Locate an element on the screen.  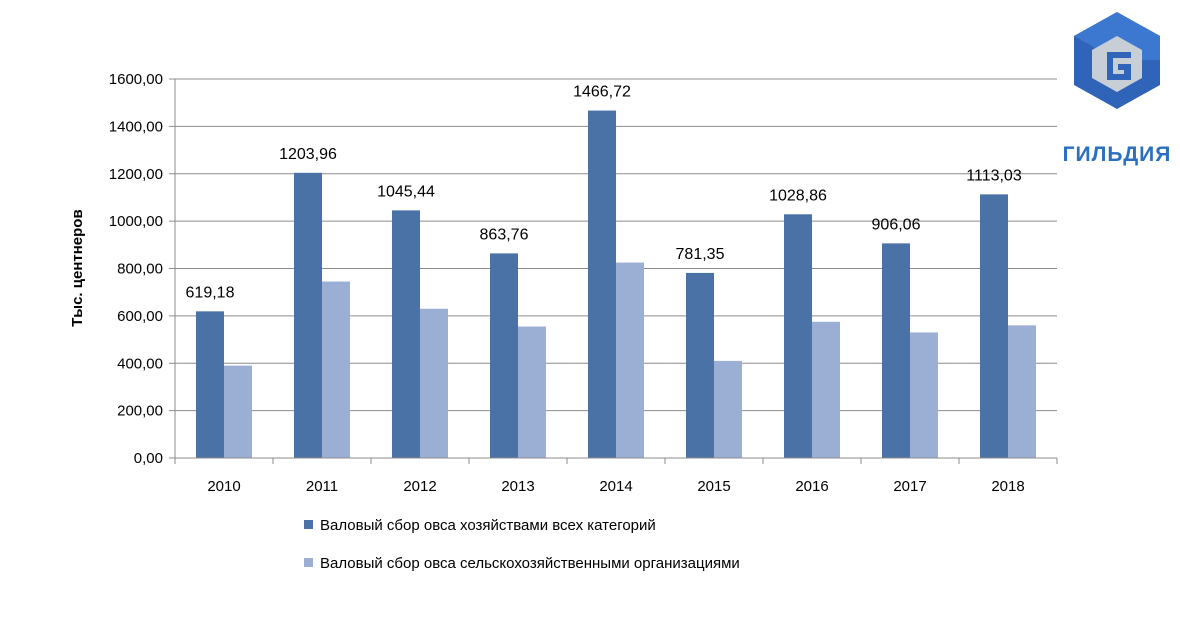
data-label-2018: 1113,03 is located at coordinates (994, 175).